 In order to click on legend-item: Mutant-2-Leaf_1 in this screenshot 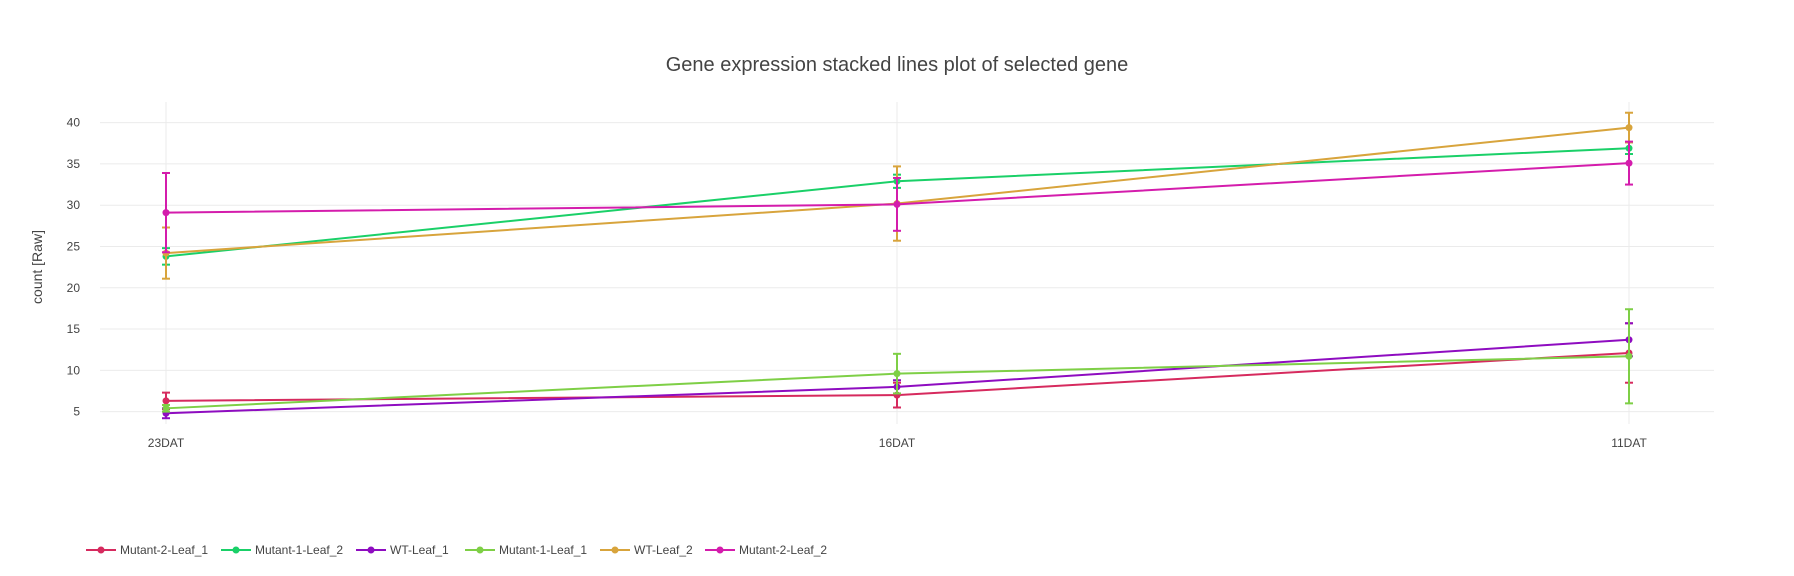, I will do `click(147, 550)`.